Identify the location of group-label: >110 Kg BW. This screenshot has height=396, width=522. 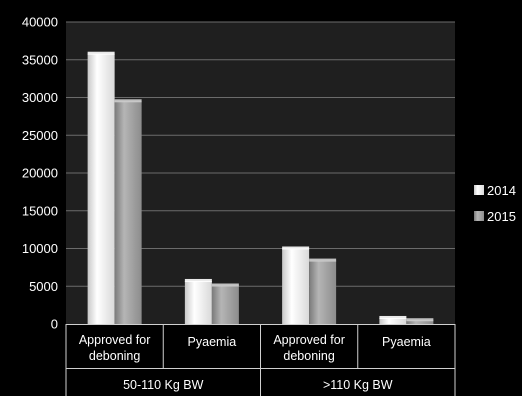
(358, 385).